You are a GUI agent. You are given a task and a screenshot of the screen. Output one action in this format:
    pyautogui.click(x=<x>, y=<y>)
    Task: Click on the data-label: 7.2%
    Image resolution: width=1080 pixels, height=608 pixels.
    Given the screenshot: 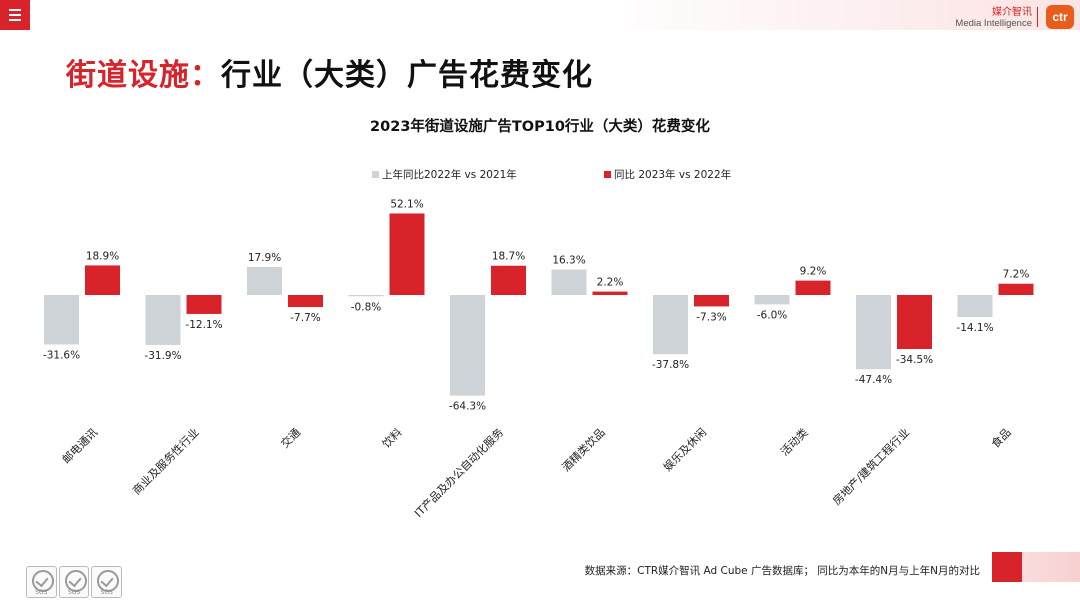 What is the action you would take?
    pyautogui.click(x=1016, y=275)
    